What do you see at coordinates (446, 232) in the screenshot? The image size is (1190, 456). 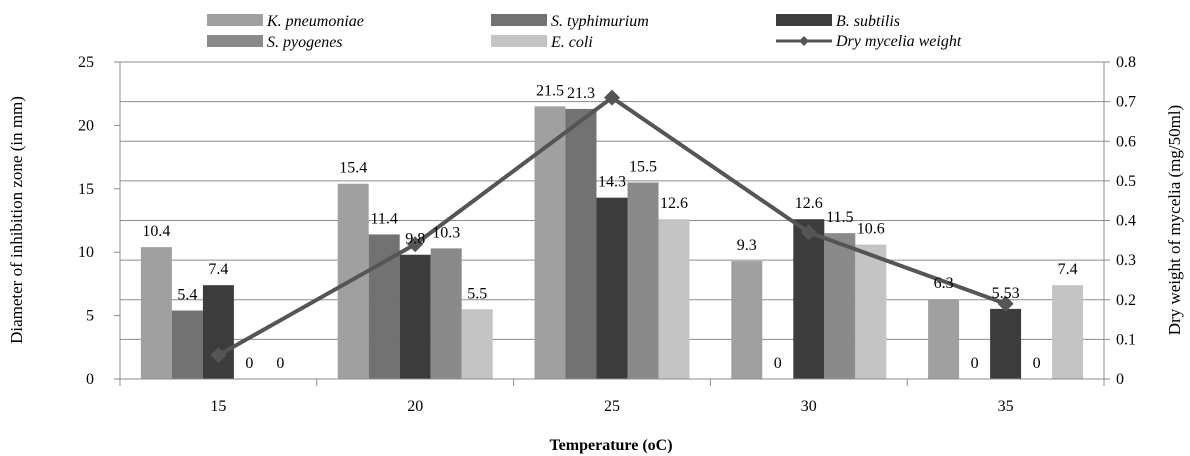 I see `data-label: 10.3` at bounding box center [446, 232].